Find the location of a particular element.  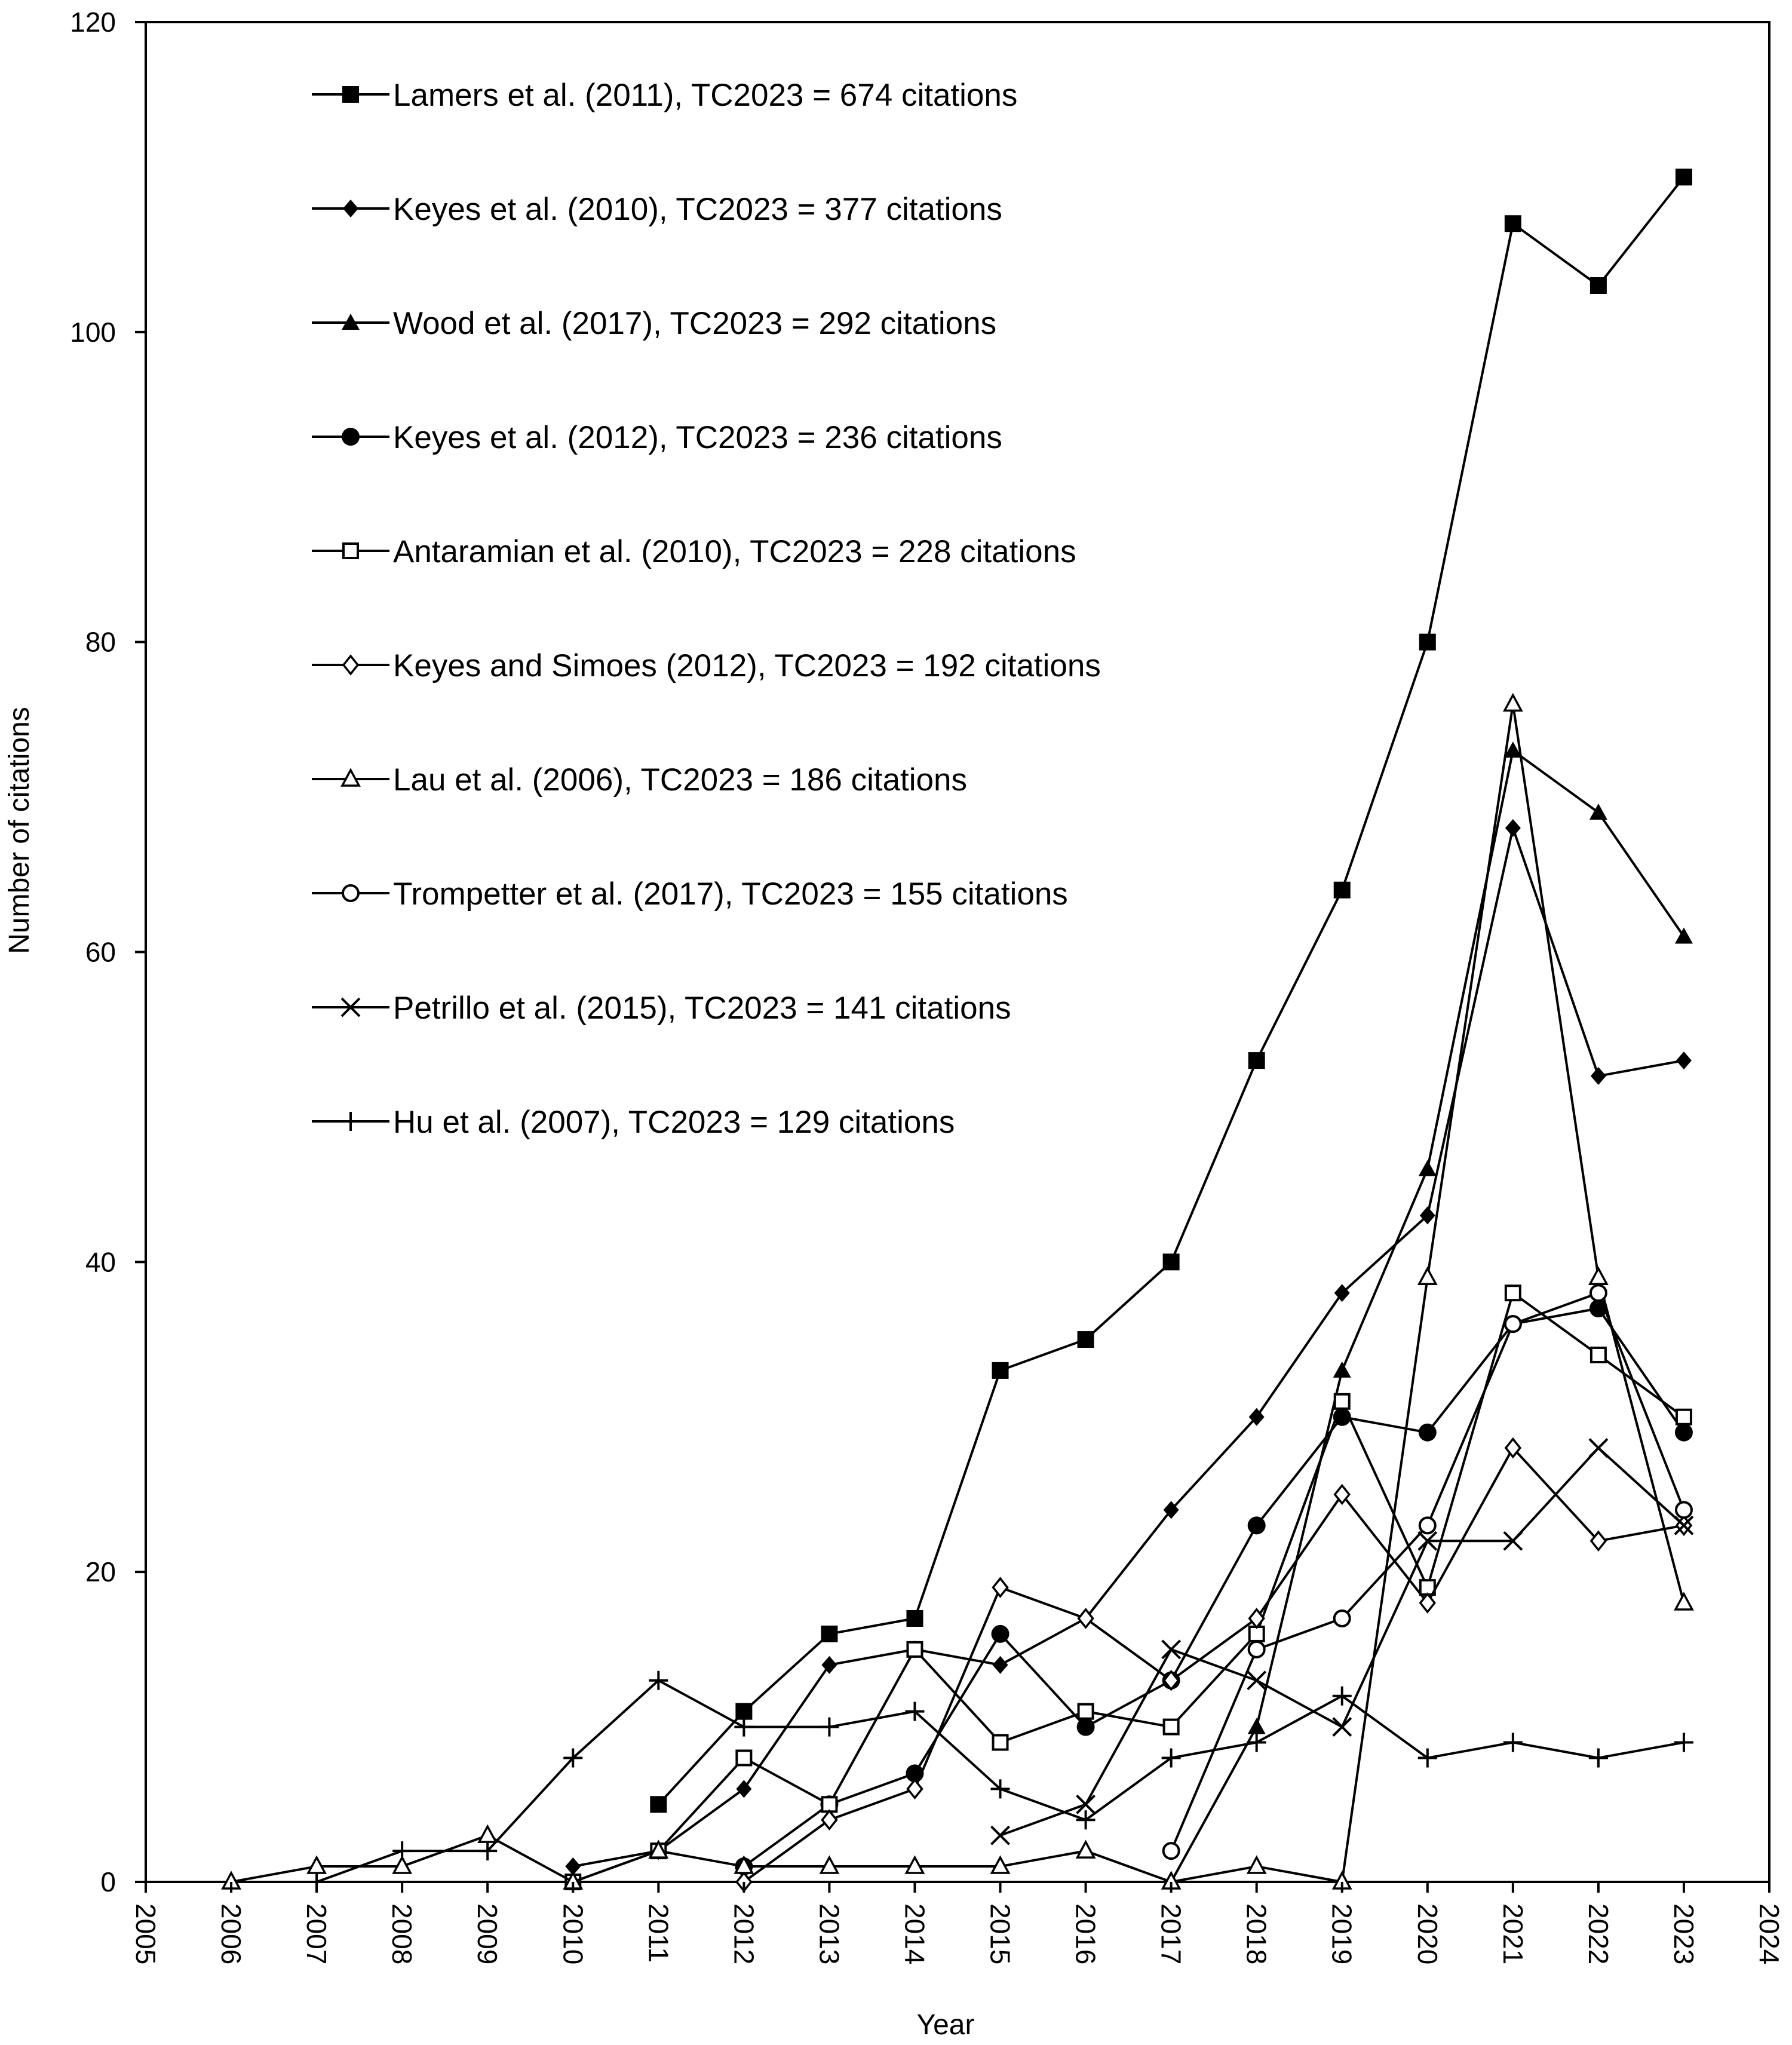

series-3-point-2020 is located at coordinates (1428, 1168).